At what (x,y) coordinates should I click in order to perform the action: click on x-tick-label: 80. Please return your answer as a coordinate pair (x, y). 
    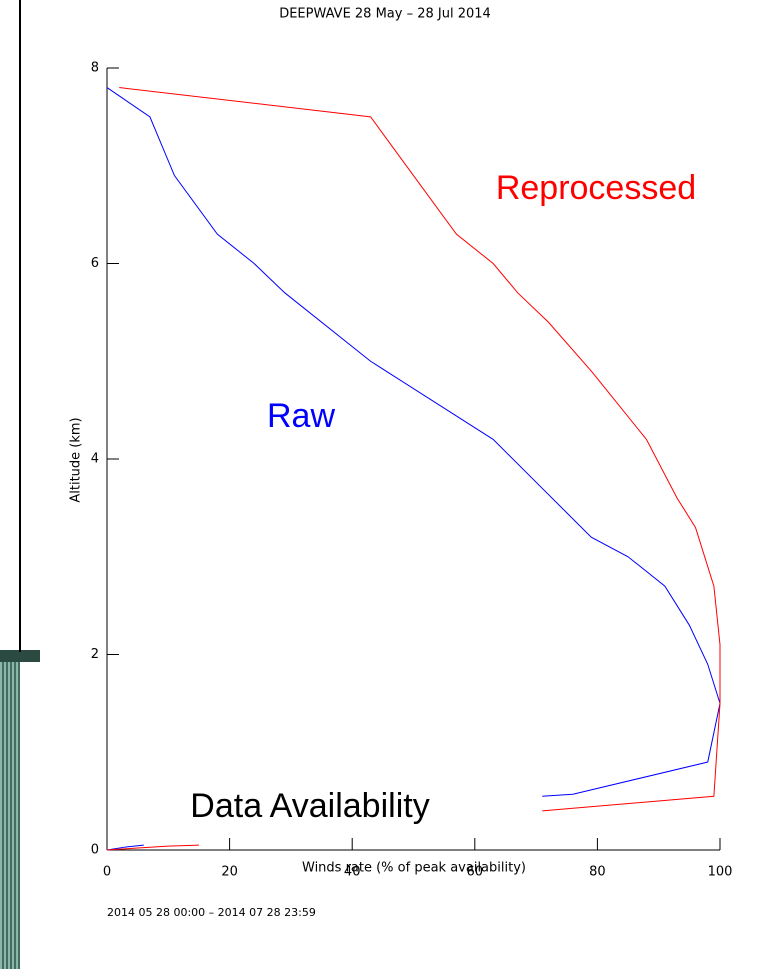
    Looking at the image, I should click on (597, 872).